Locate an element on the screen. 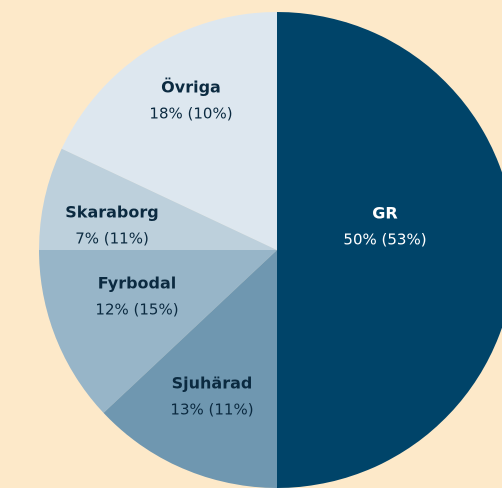  slice-value-label: 13% (11%) is located at coordinates (211, 410).